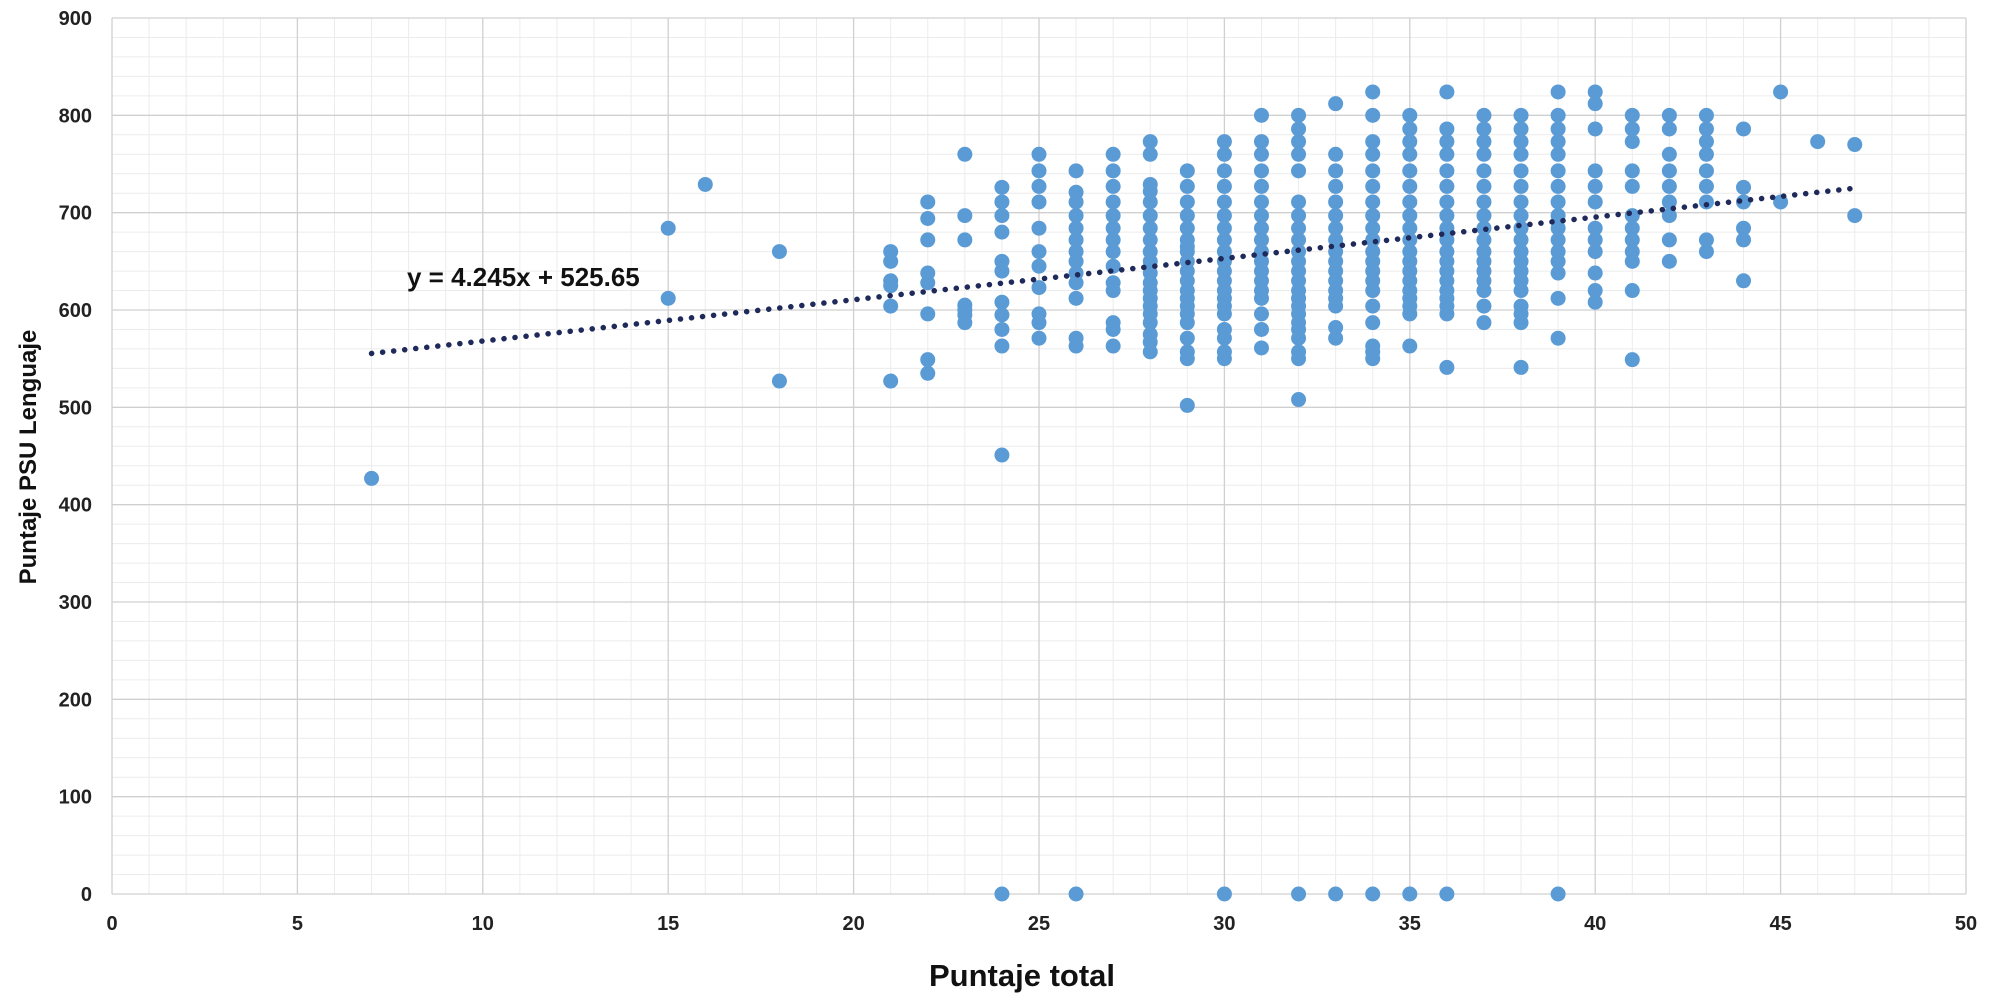 Image resolution: width=1995 pixels, height=997 pixels. Describe the element at coordinates (297, 924) in the screenshot. I see `x-tick-label: 5` at that location.